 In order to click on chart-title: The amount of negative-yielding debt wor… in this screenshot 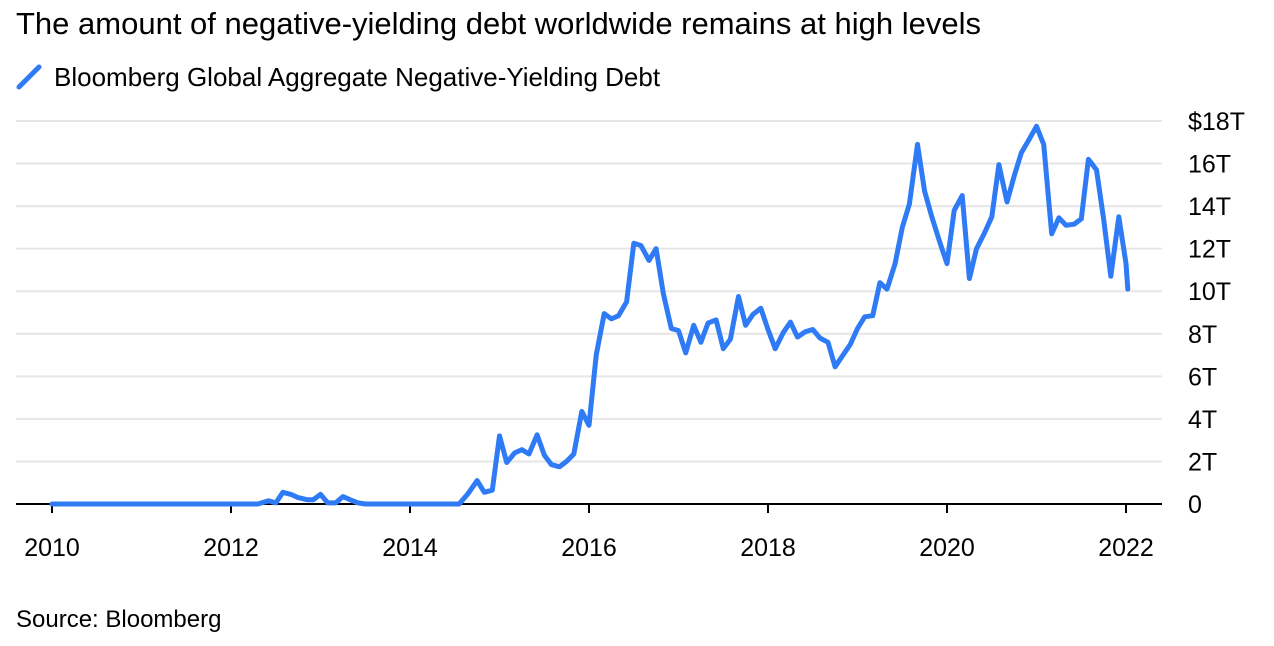, I will do `click(498, 23)`.